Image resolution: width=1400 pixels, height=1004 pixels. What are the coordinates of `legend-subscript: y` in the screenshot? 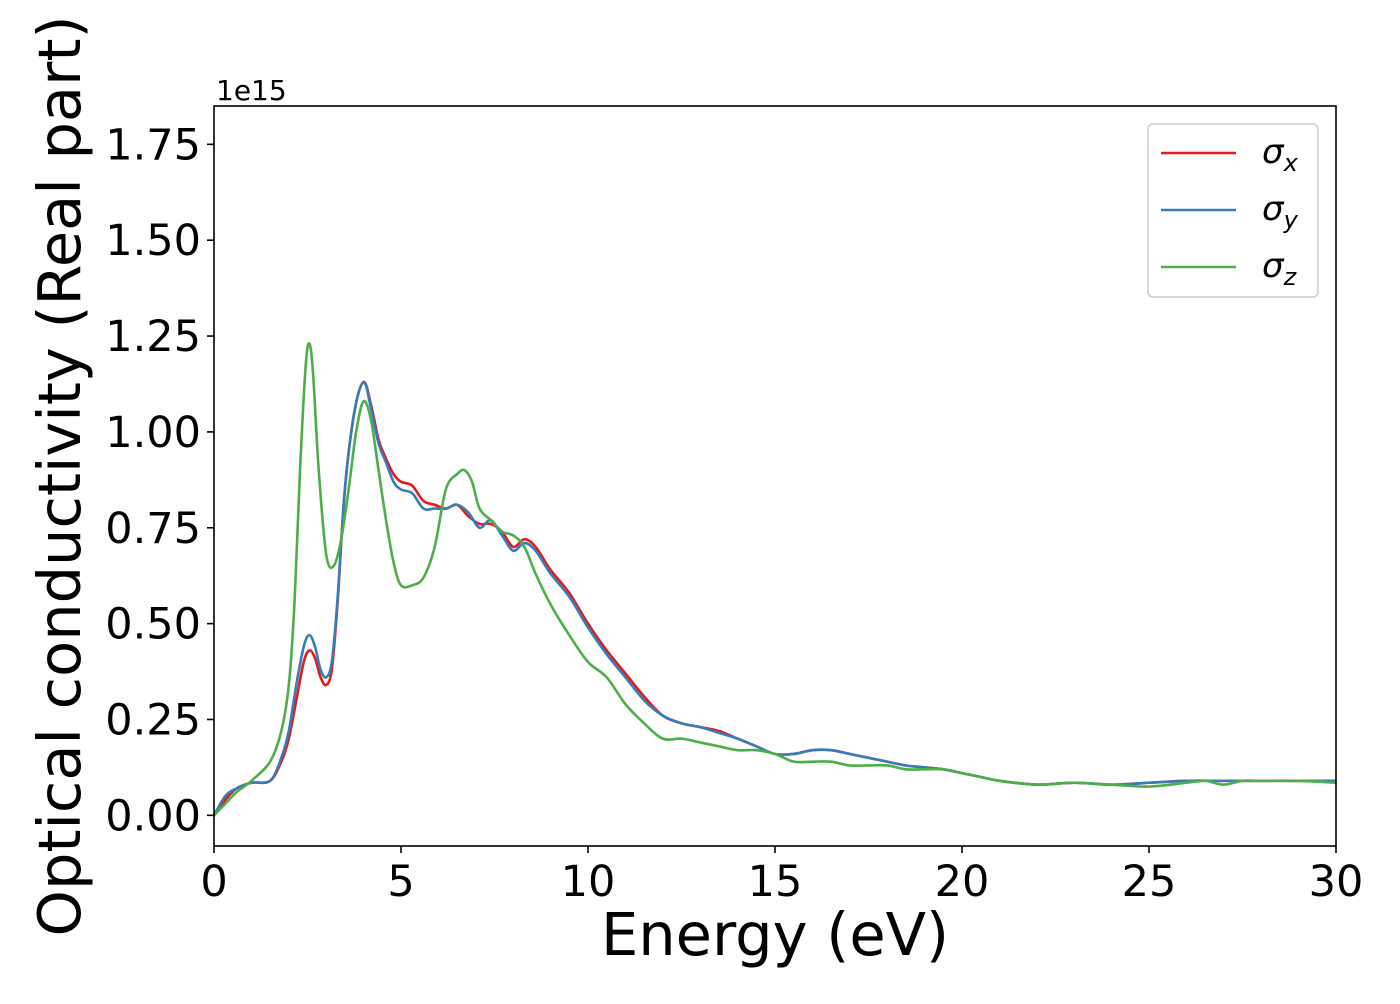 It's located at (1291, 220).